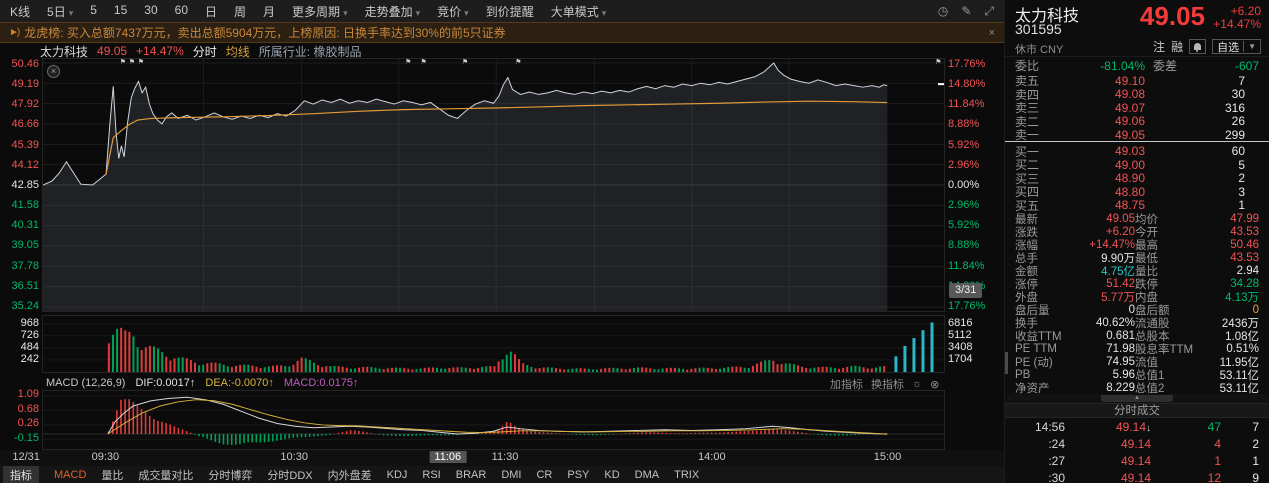  I want to click on indicator-close-icon: ⊗, so click(935, 384).